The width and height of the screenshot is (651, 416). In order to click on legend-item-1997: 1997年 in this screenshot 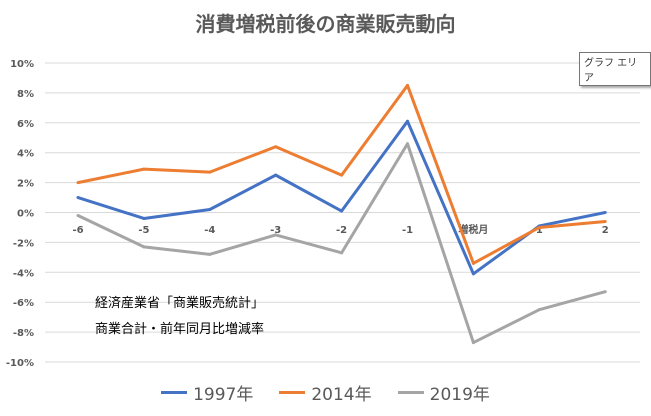, I will do `click(207, 392)`.